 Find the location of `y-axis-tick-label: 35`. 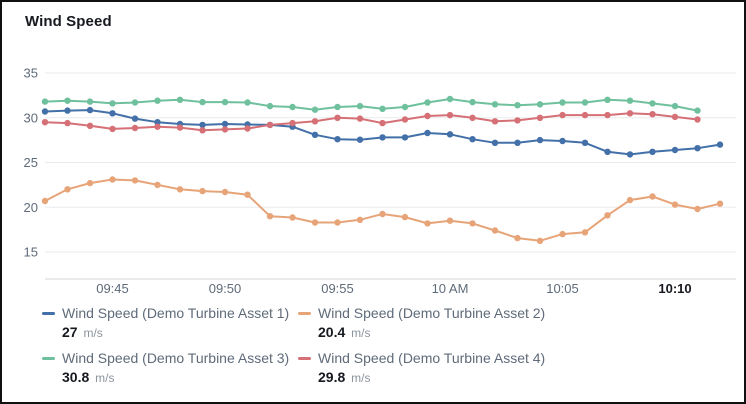

y-axis-tick-label: 35 is located at coordinates (31, 73).